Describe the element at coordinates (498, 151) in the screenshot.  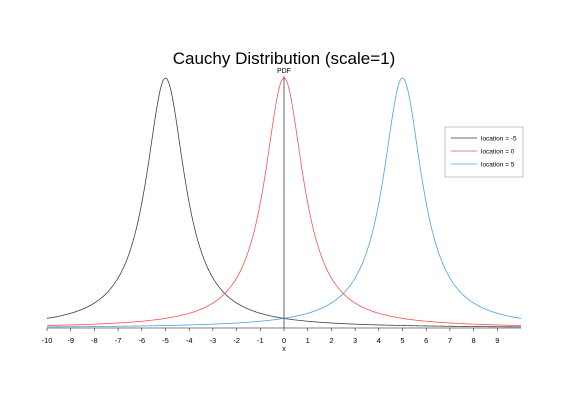
I see `legend-label-1: location = 0` at that location.